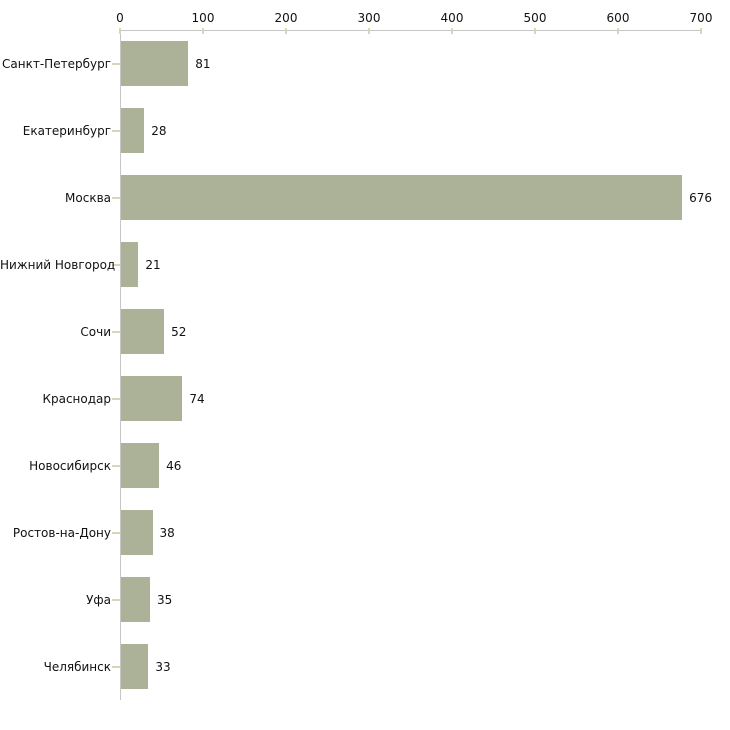 This screenshot has height=730, width=730. What do you see at coordinates (120, 365) in the screenshot?
I see `y-axis-line` at bounding box center [120, 365].